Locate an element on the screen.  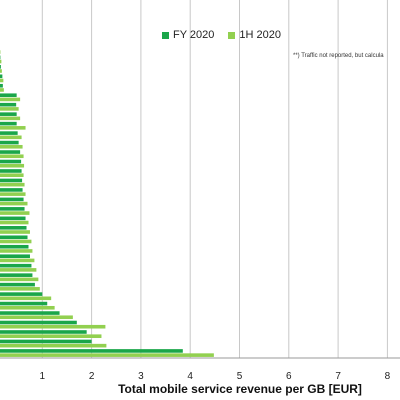
legend-label-fy2020: FY 2020 is located at coordinates (194, 35).